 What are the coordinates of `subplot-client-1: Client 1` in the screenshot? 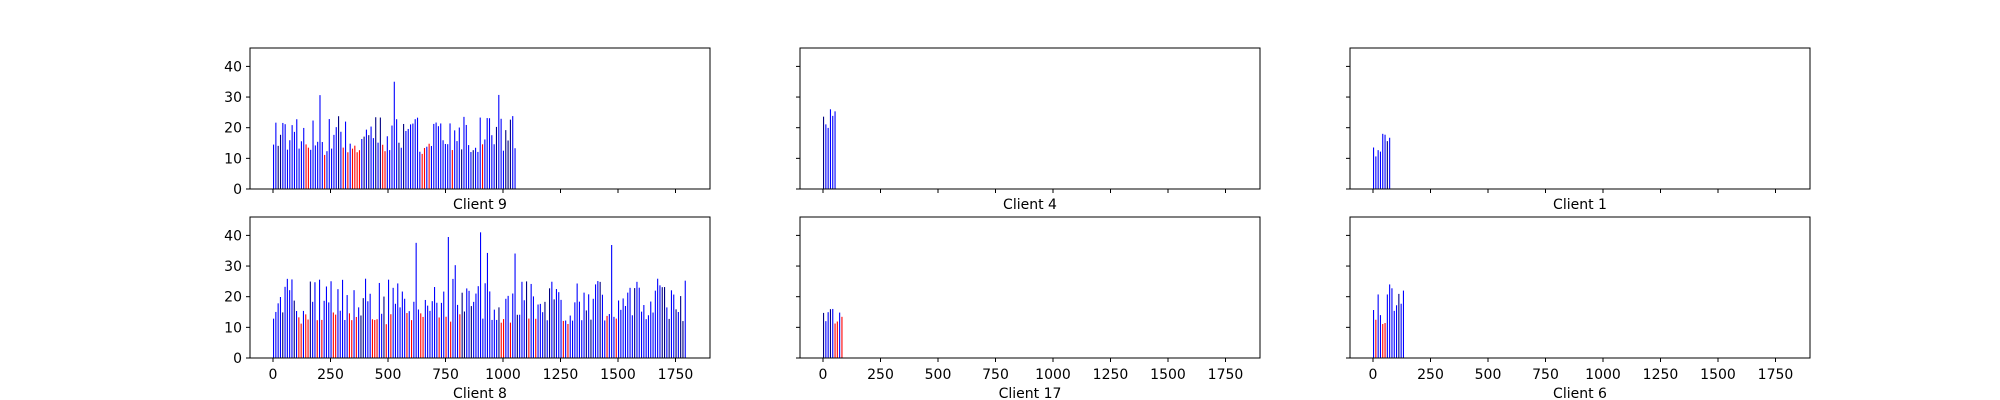 It's located at (1578, 130).